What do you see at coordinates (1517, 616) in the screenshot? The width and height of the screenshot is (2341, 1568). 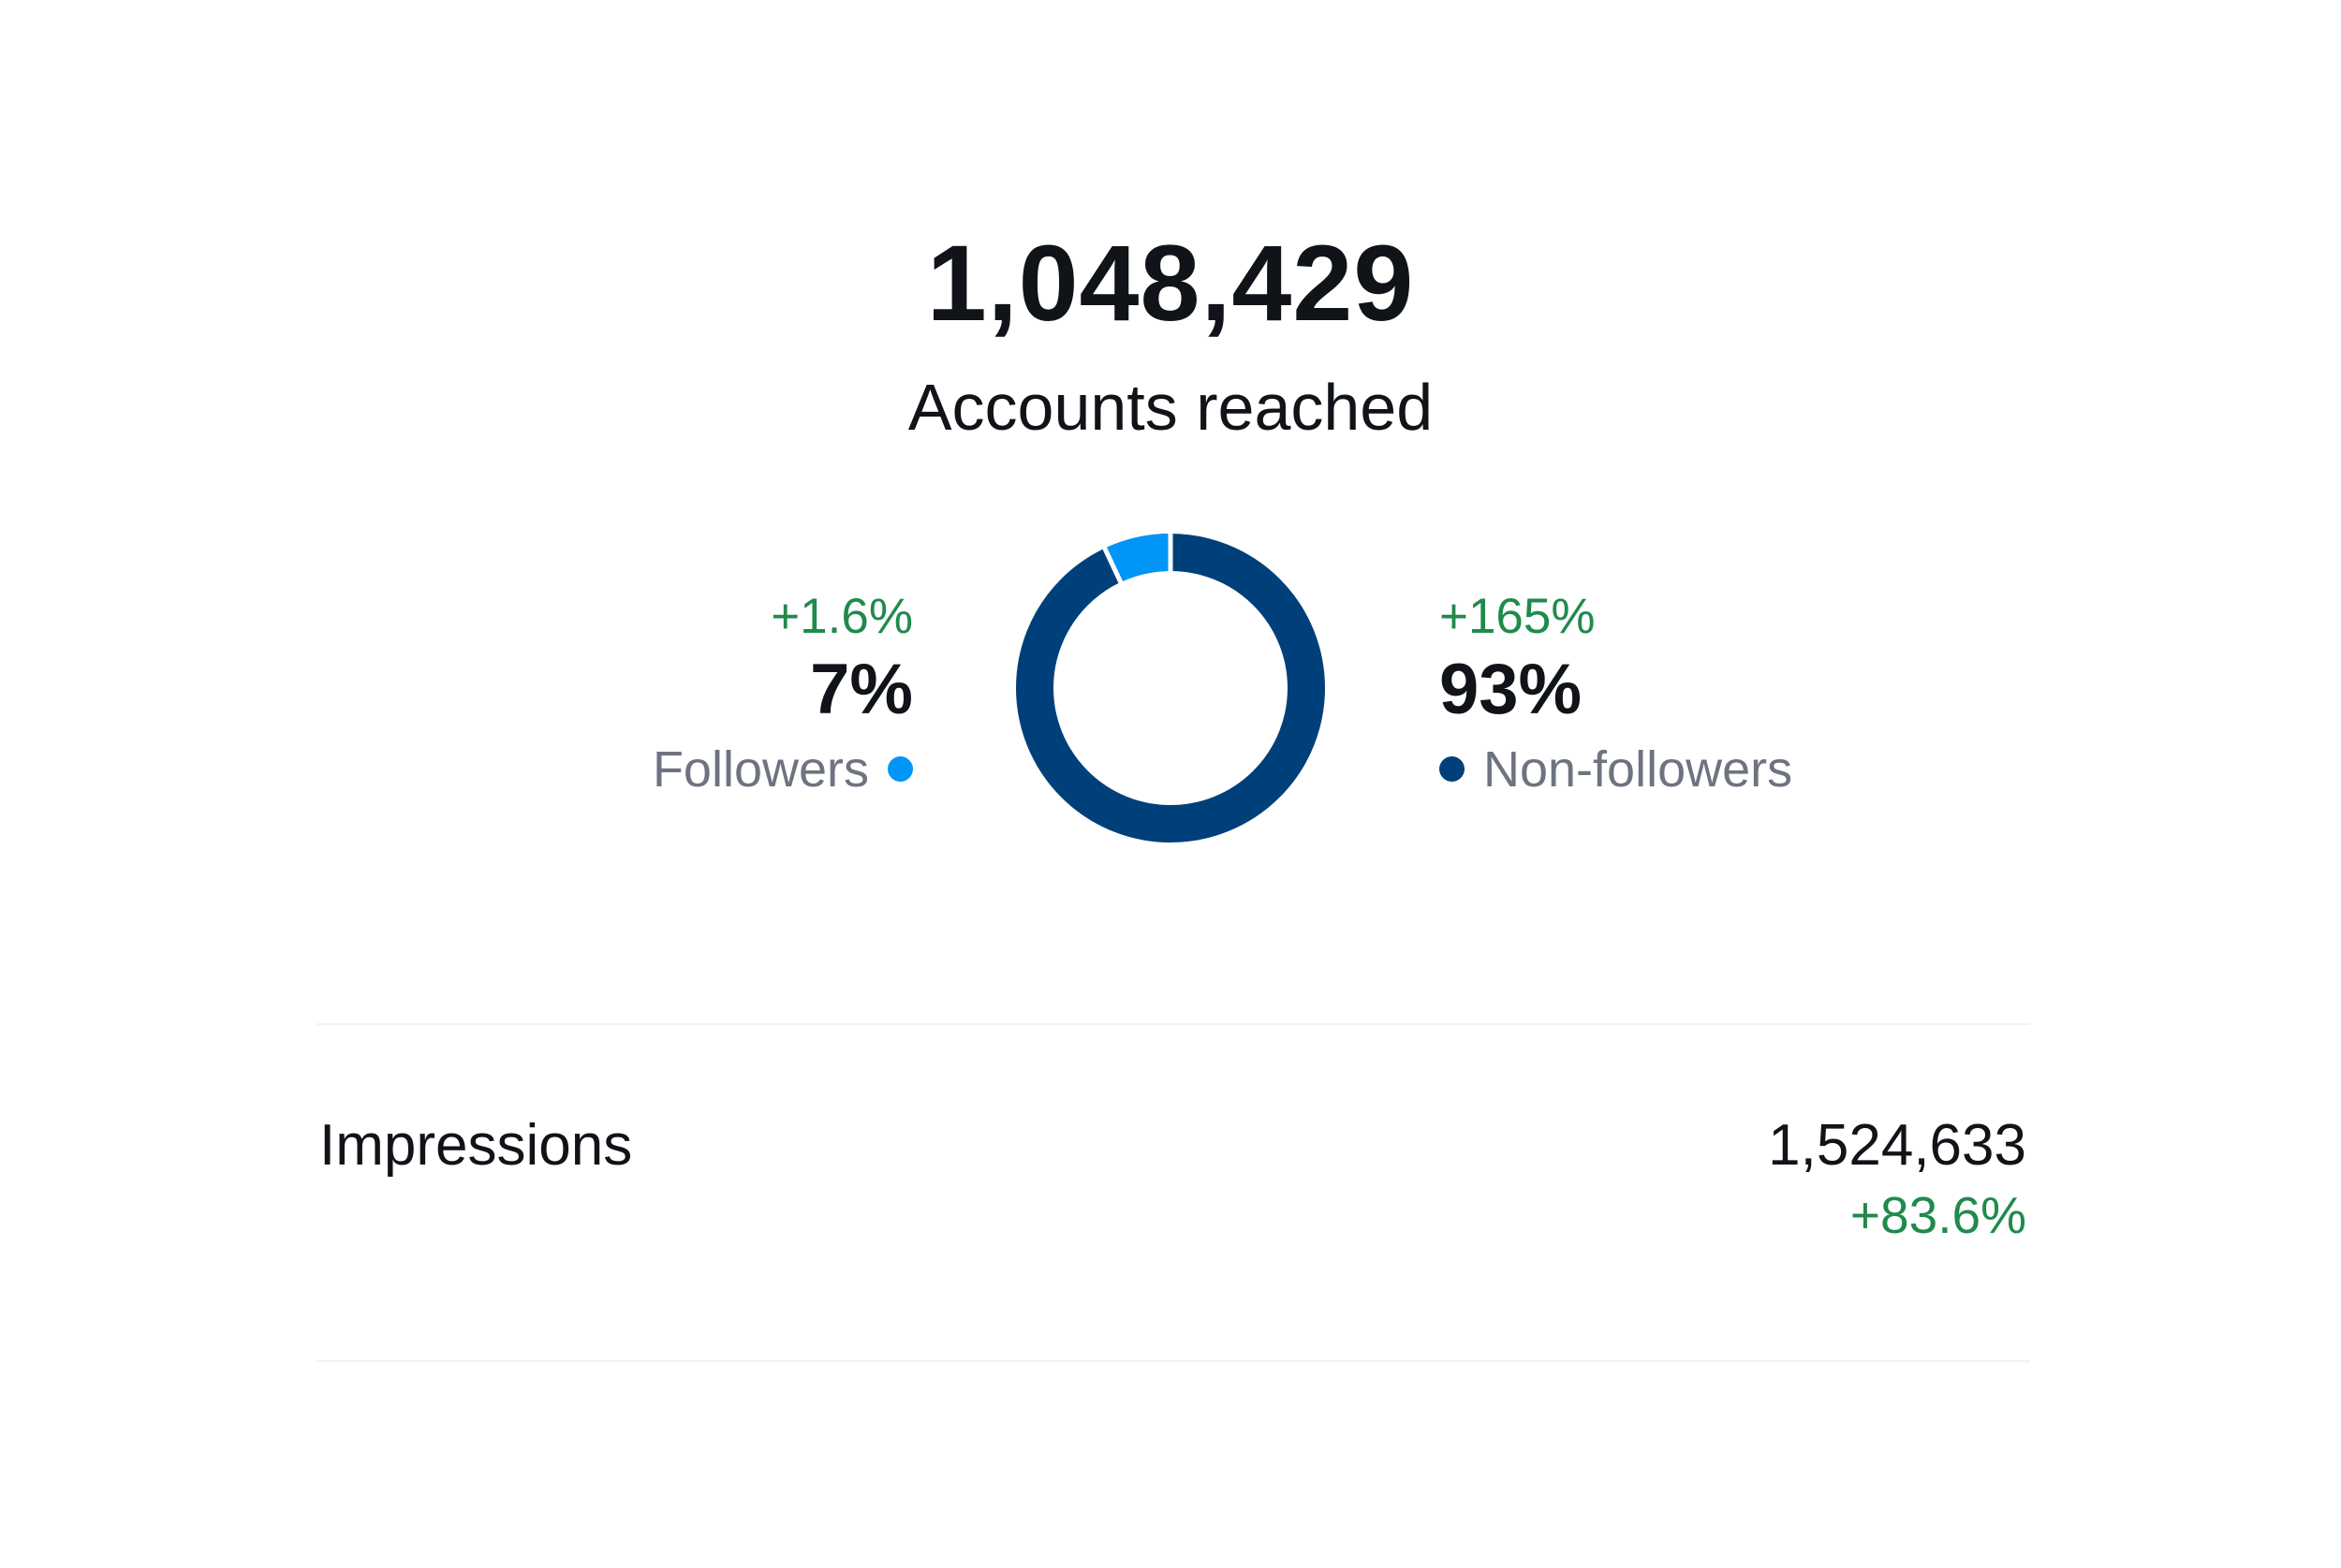 I see `non-followers-delta: +165%` at bounding box center [1517, 616].